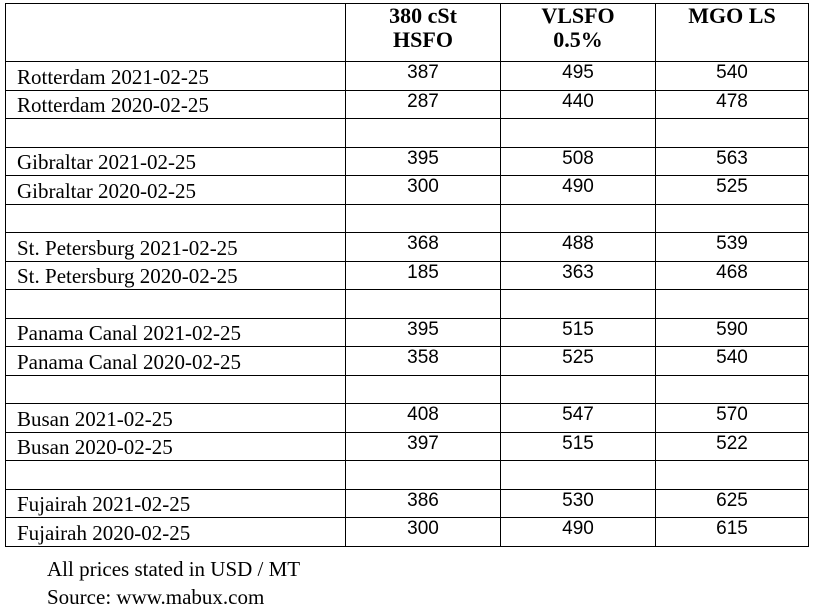  I want to click on price-cell: 570, so click(732, 418).